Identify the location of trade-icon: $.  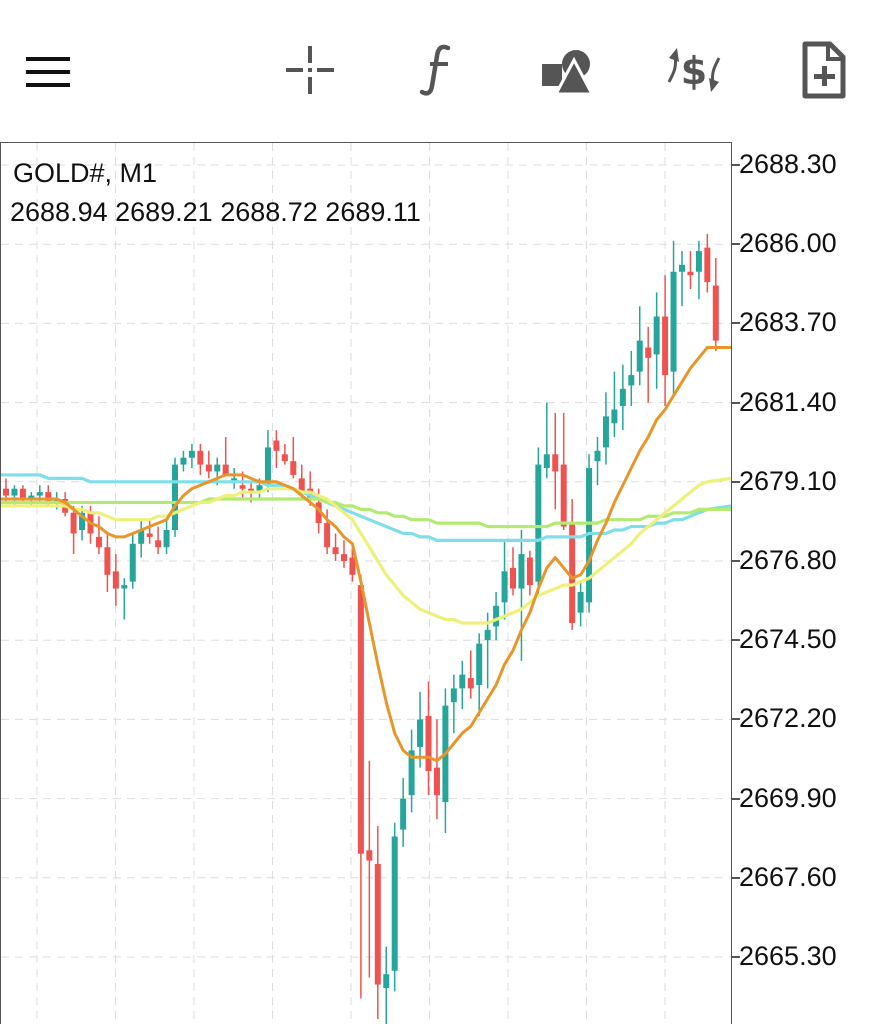
(694, 70).